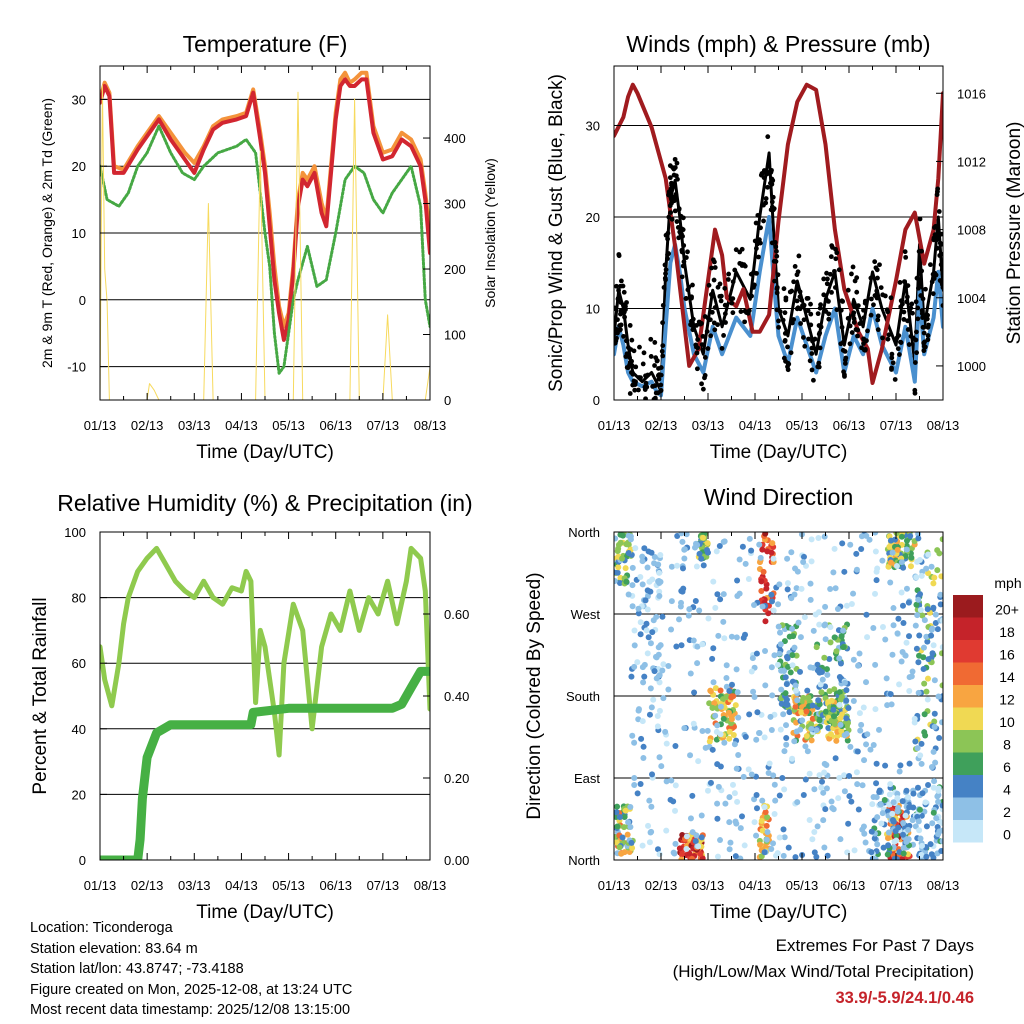 The width and height of the screenshot is (1024, 1024). I want to click on y-axis-label-right: Solar Insolation (Yellow), so click(490, 233).